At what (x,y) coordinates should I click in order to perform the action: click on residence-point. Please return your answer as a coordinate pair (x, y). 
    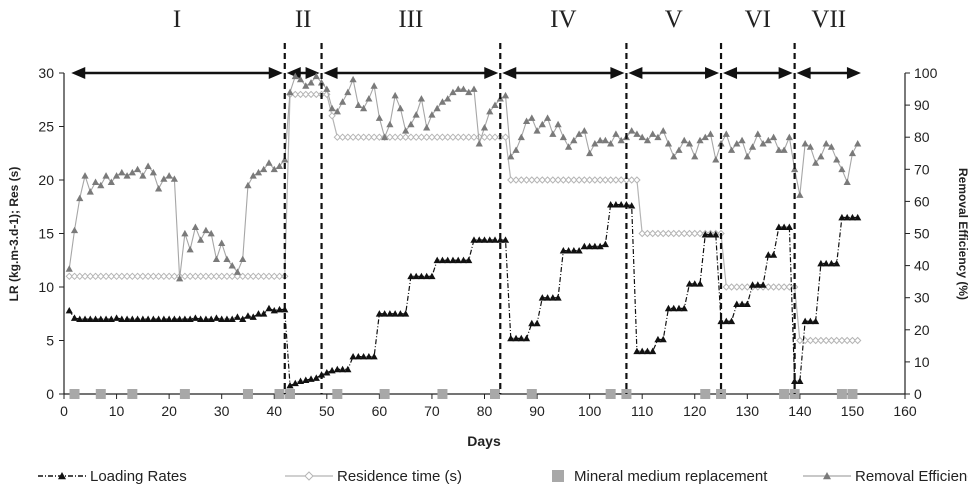
    Looking at the image, I should click on (327, 94).